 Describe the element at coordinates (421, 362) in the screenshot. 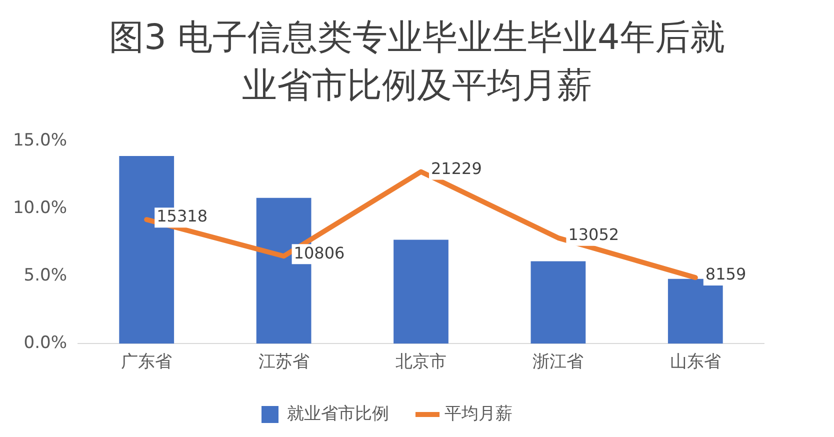

I see `x-tick-label: 北京市` at that location.